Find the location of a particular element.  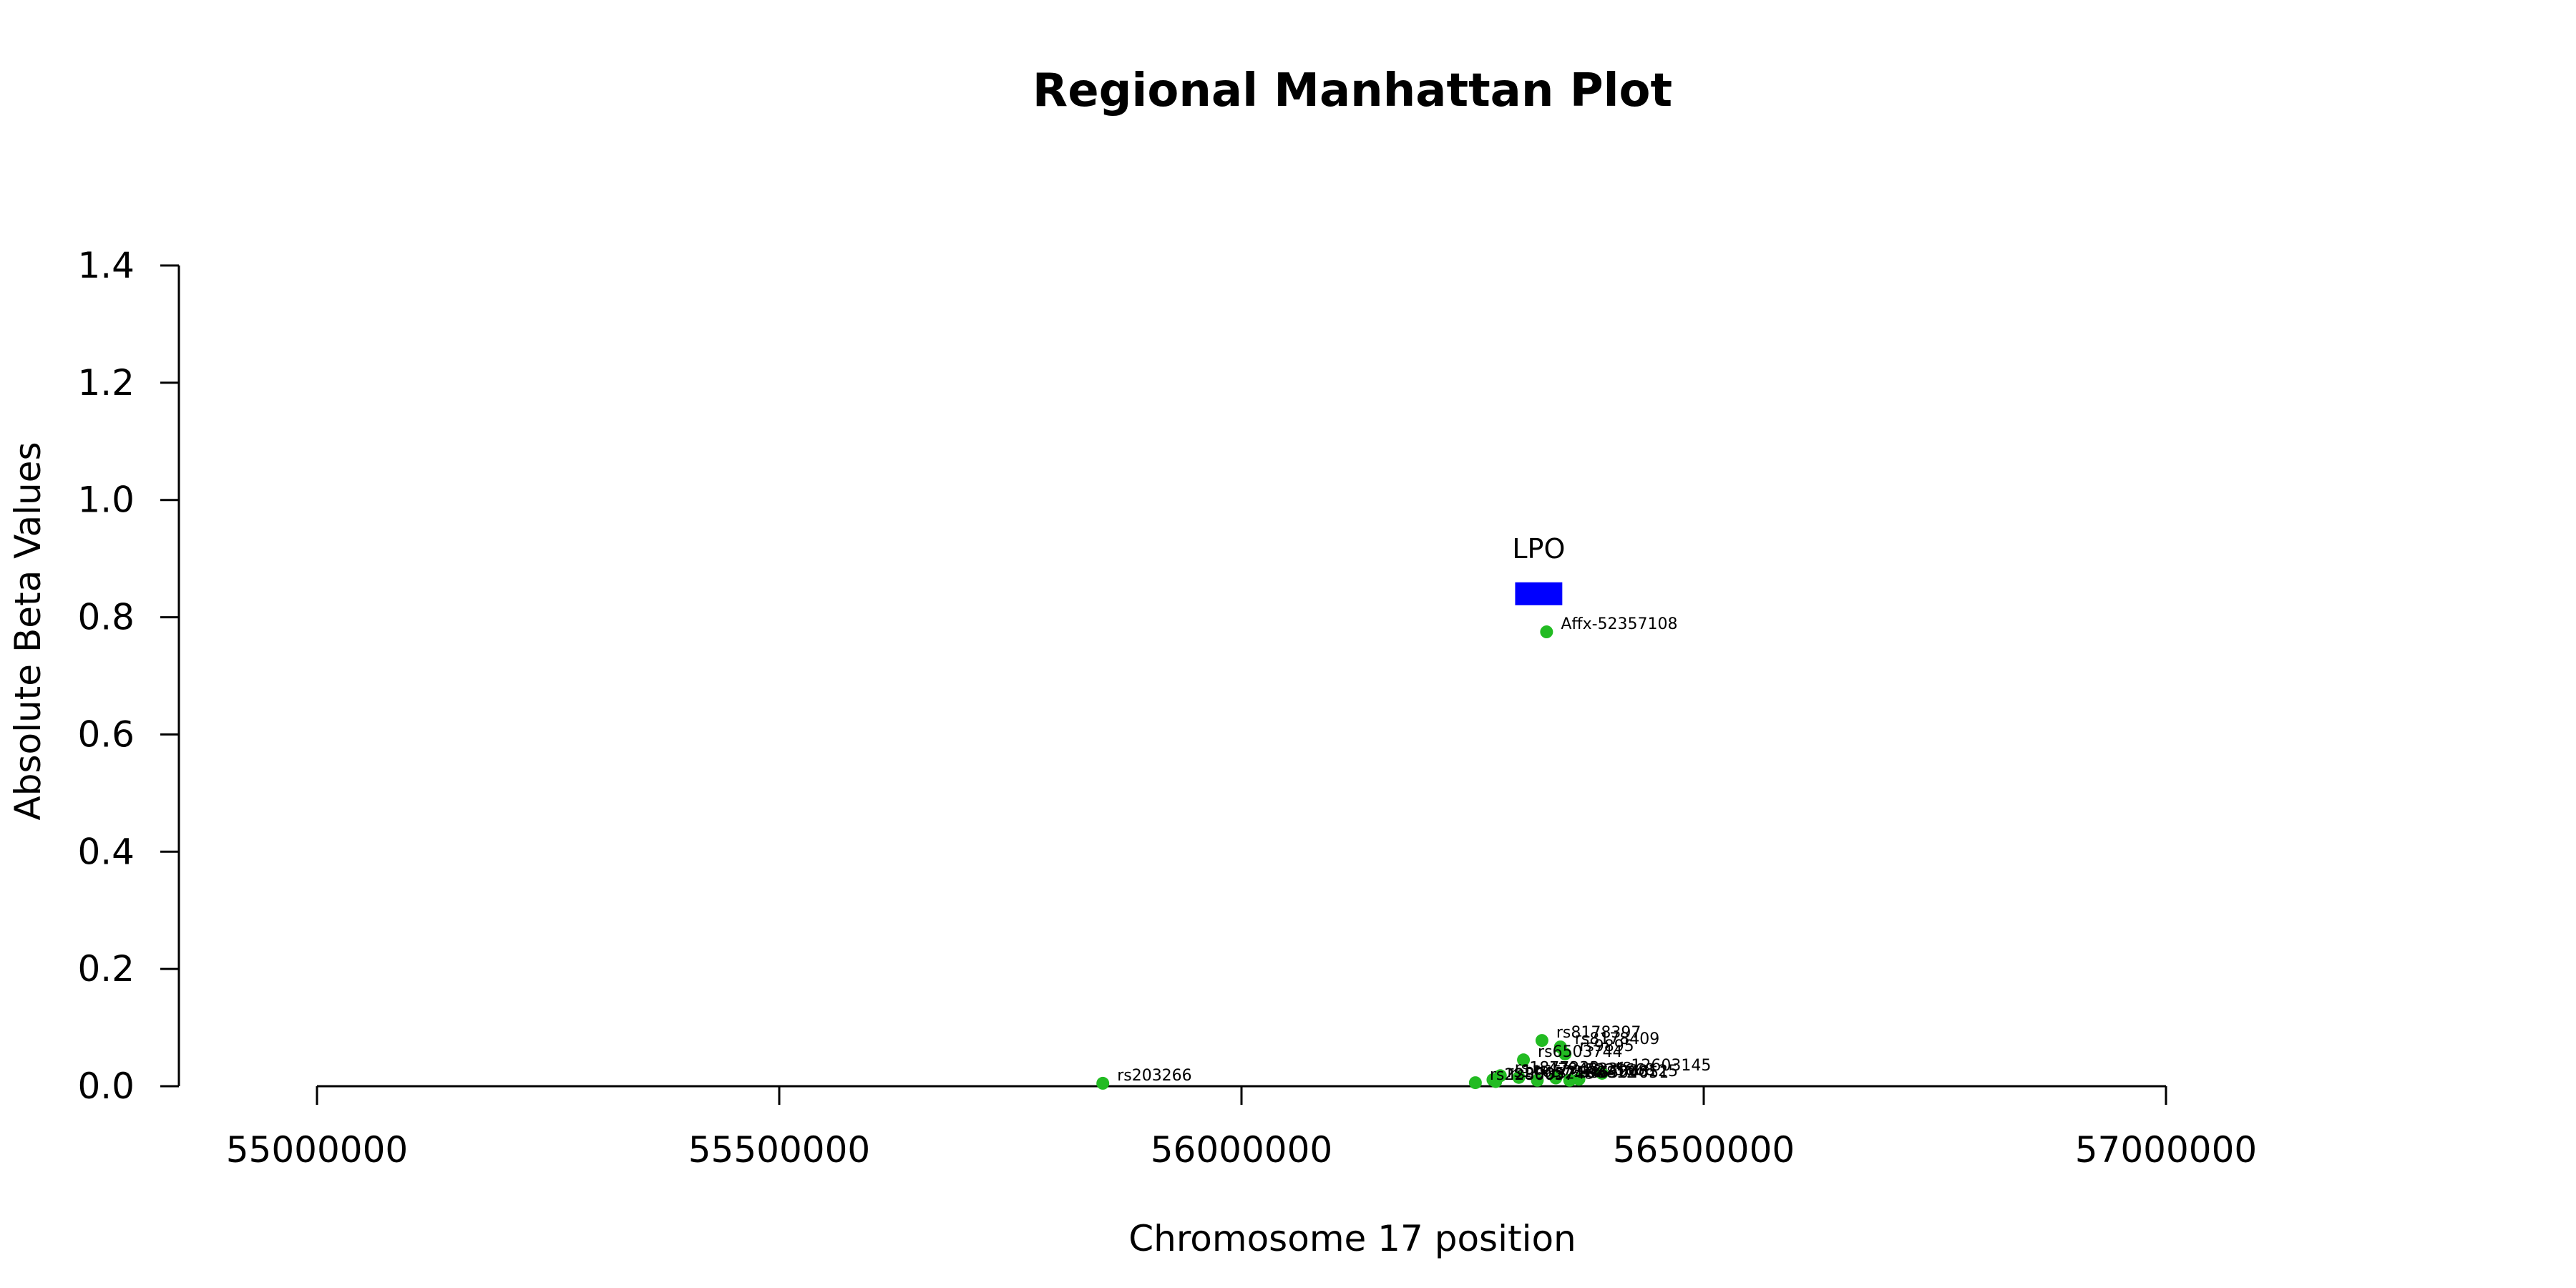

snp-label: rs6504051 is located at coordinates (1626, 1073).